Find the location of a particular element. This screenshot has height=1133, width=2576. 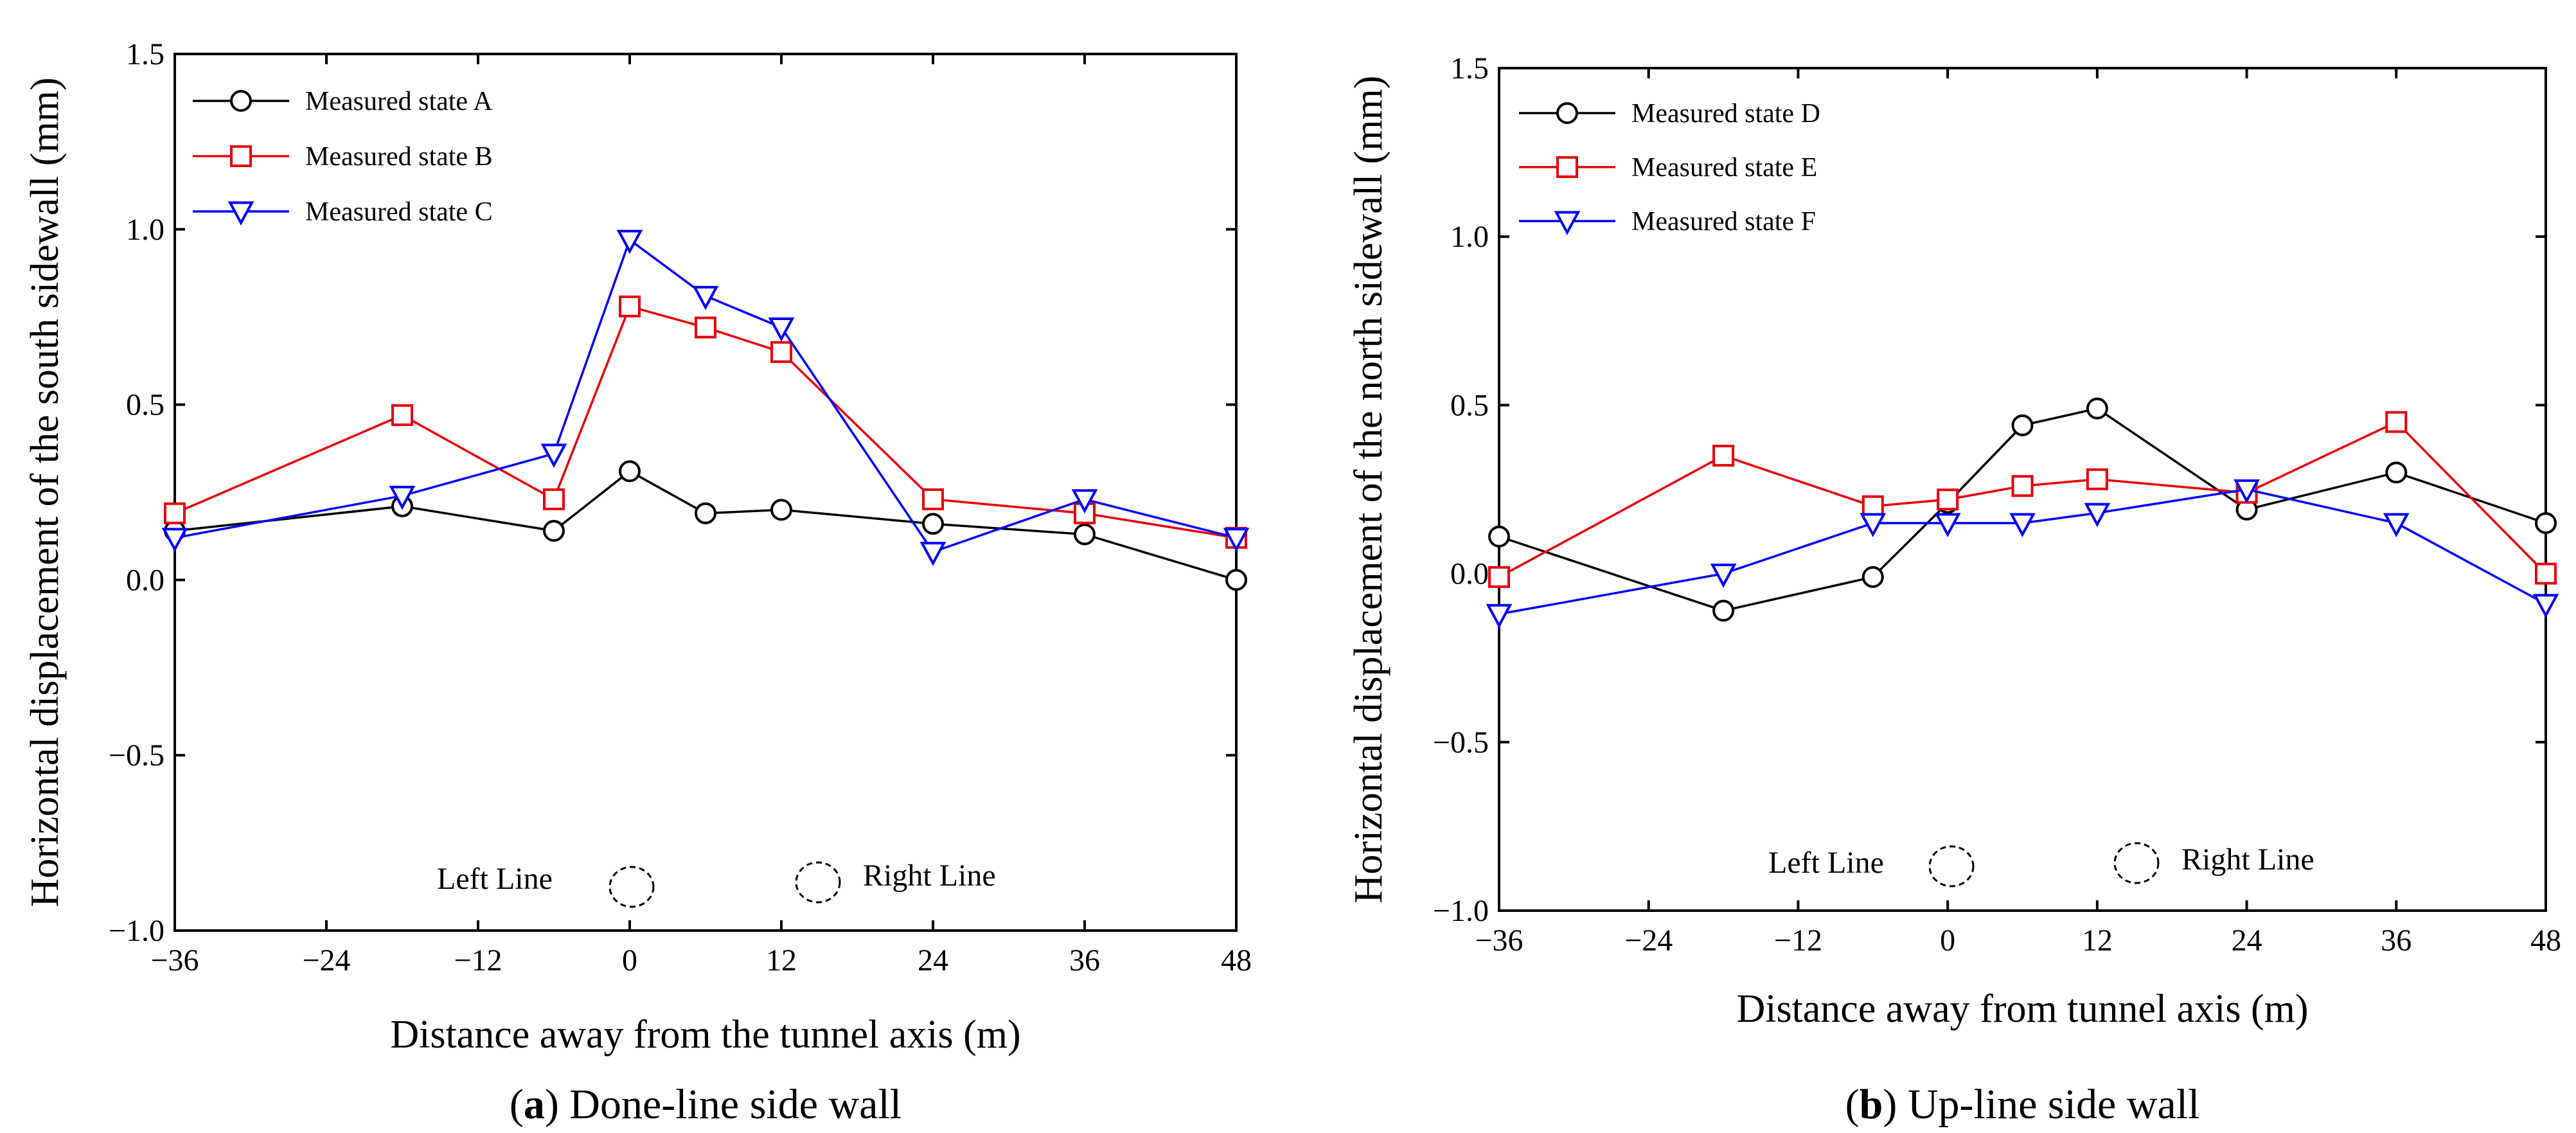

legend-label: Measured state B is located at coordinates (399, 157).